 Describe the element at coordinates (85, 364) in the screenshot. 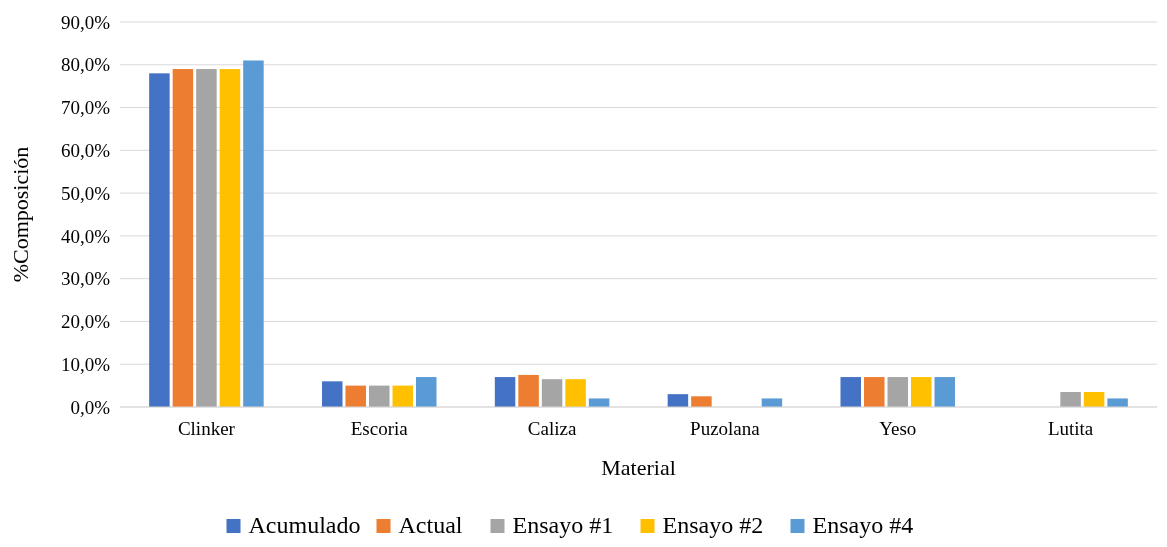

I see `y-tick-label: 10,0%` at that location.